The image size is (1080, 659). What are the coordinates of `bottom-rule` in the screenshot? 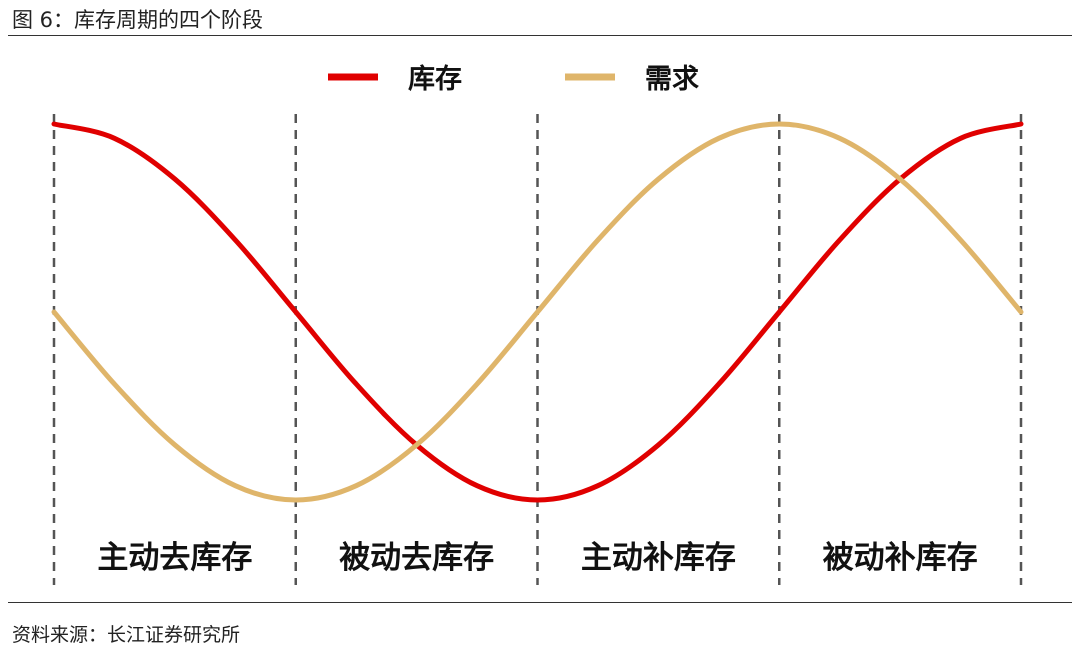 It's located at (540, 602).